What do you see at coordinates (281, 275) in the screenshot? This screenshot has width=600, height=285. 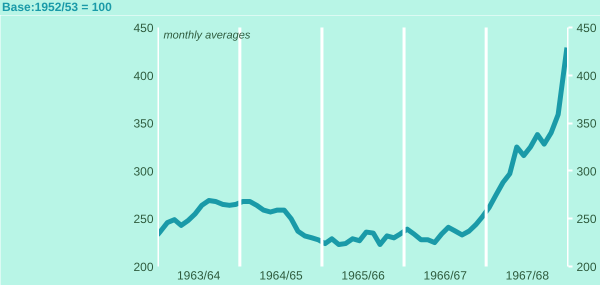 I see `x-tick-label: 1964/65` at bounding box center [281, 275].